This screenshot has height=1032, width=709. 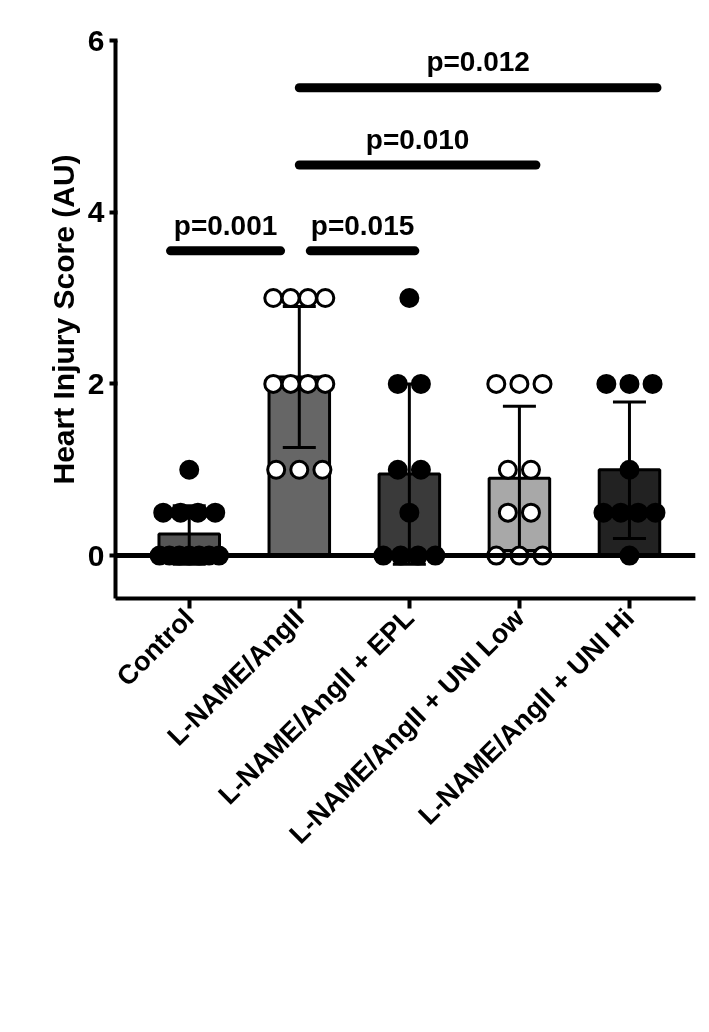 I want to click on y-tick-label: 6, so click(x=96, y=40).